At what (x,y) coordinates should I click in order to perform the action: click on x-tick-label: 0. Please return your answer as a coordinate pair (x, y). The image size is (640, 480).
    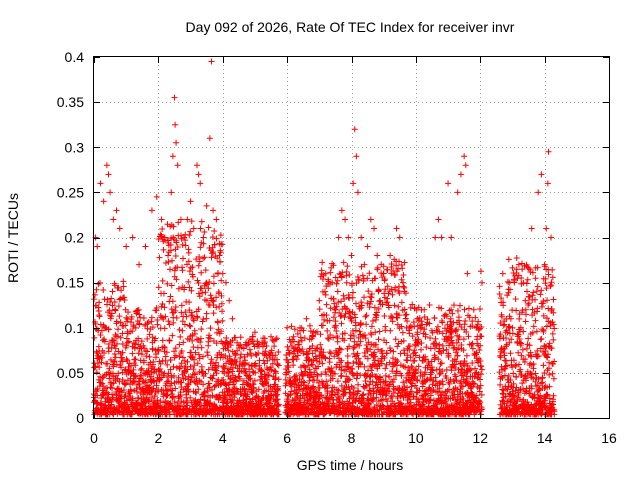
    Looking at the image, I should click on (94, 438).